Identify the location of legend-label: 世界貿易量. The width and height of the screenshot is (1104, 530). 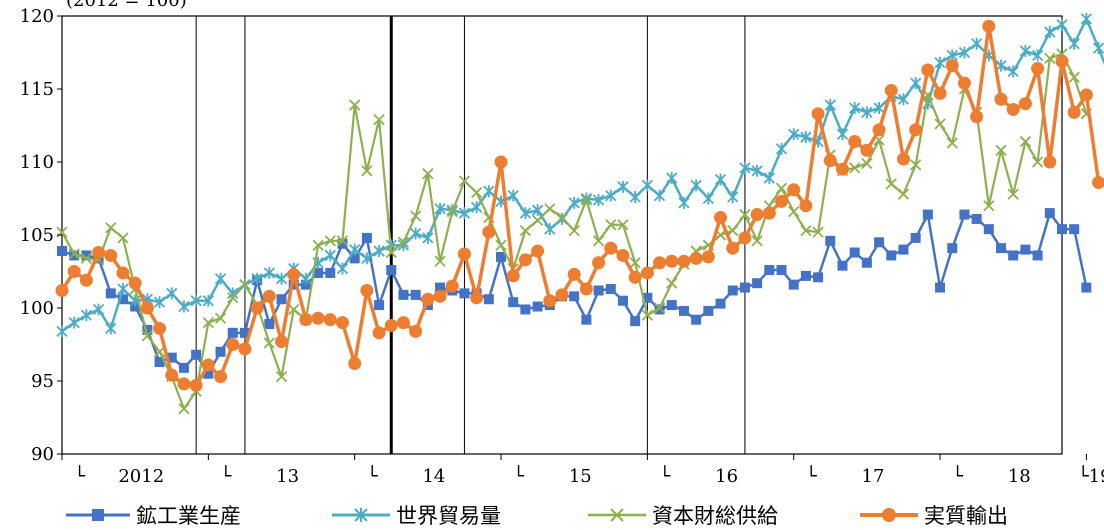
(448, 516).